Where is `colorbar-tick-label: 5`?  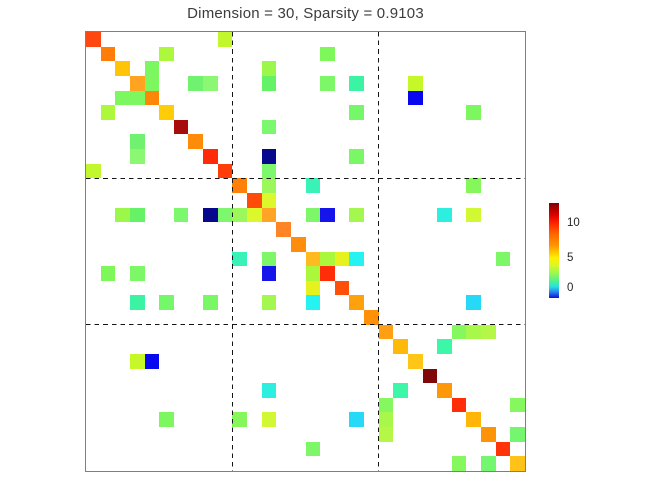 colorbar-tick-label: 5 is located at coordinates (570, 258).